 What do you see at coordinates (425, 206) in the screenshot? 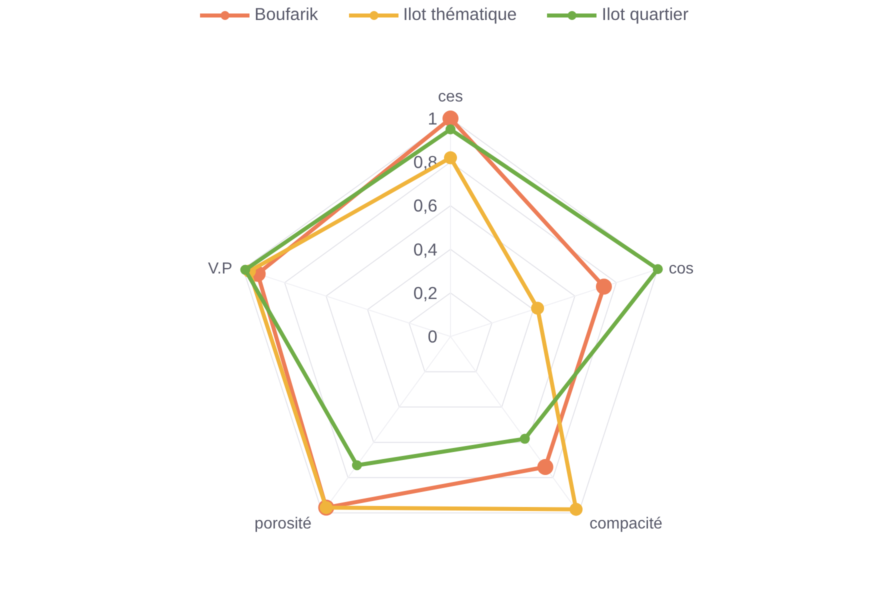
I see `y-tick-label: 0,6` at bounding box center [425, 206].